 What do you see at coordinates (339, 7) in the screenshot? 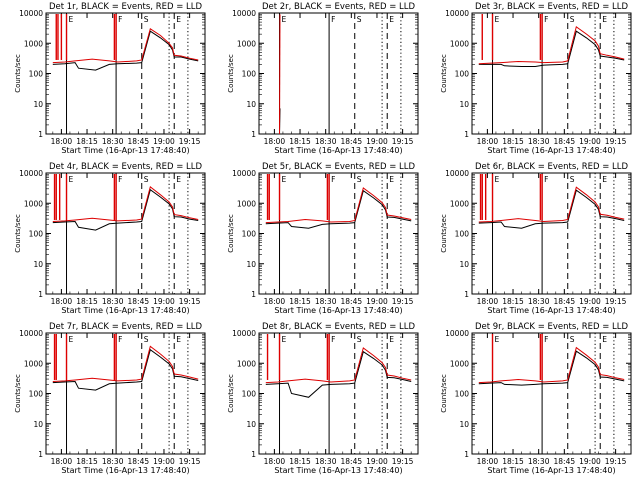
I see `panel-title: Det 2r, BLACK = Events, RED = LLD` at bounding box center [339, 7].